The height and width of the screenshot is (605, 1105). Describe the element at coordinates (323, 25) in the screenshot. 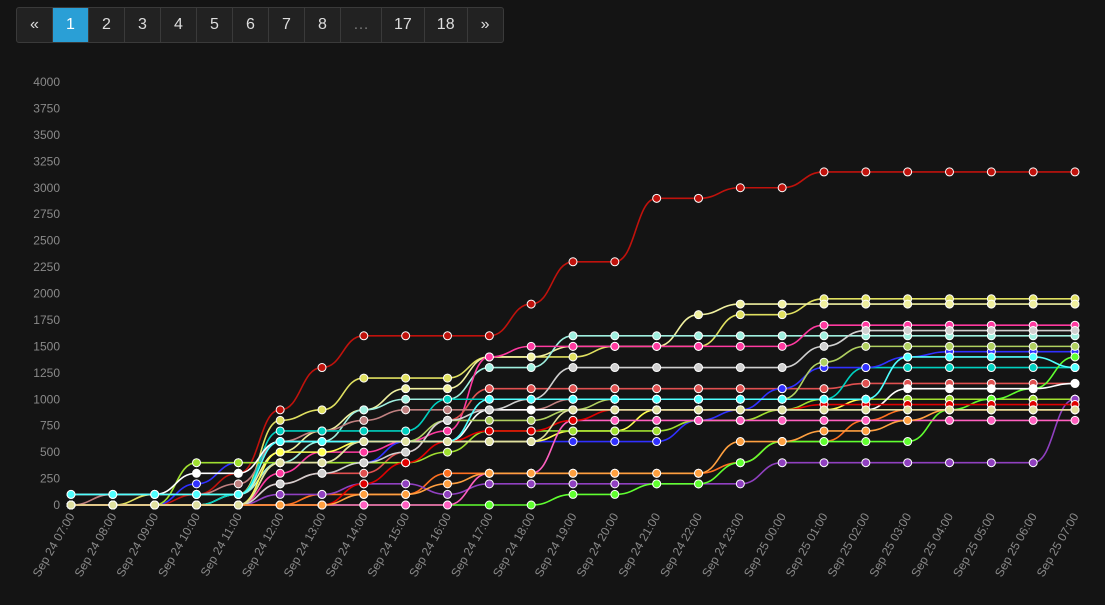

I see `pagination-page-8: 8` at that location.